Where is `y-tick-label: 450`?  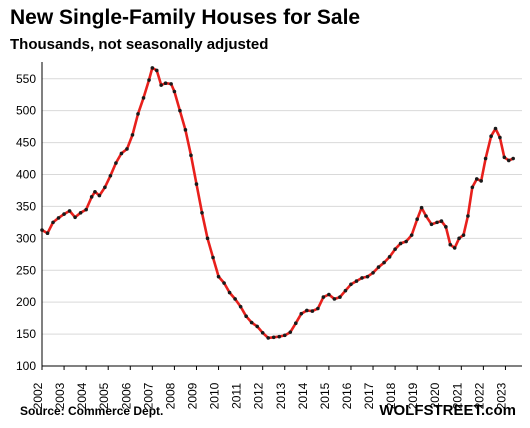
y-tick-label: 450 is located at coordinates (26, 143).